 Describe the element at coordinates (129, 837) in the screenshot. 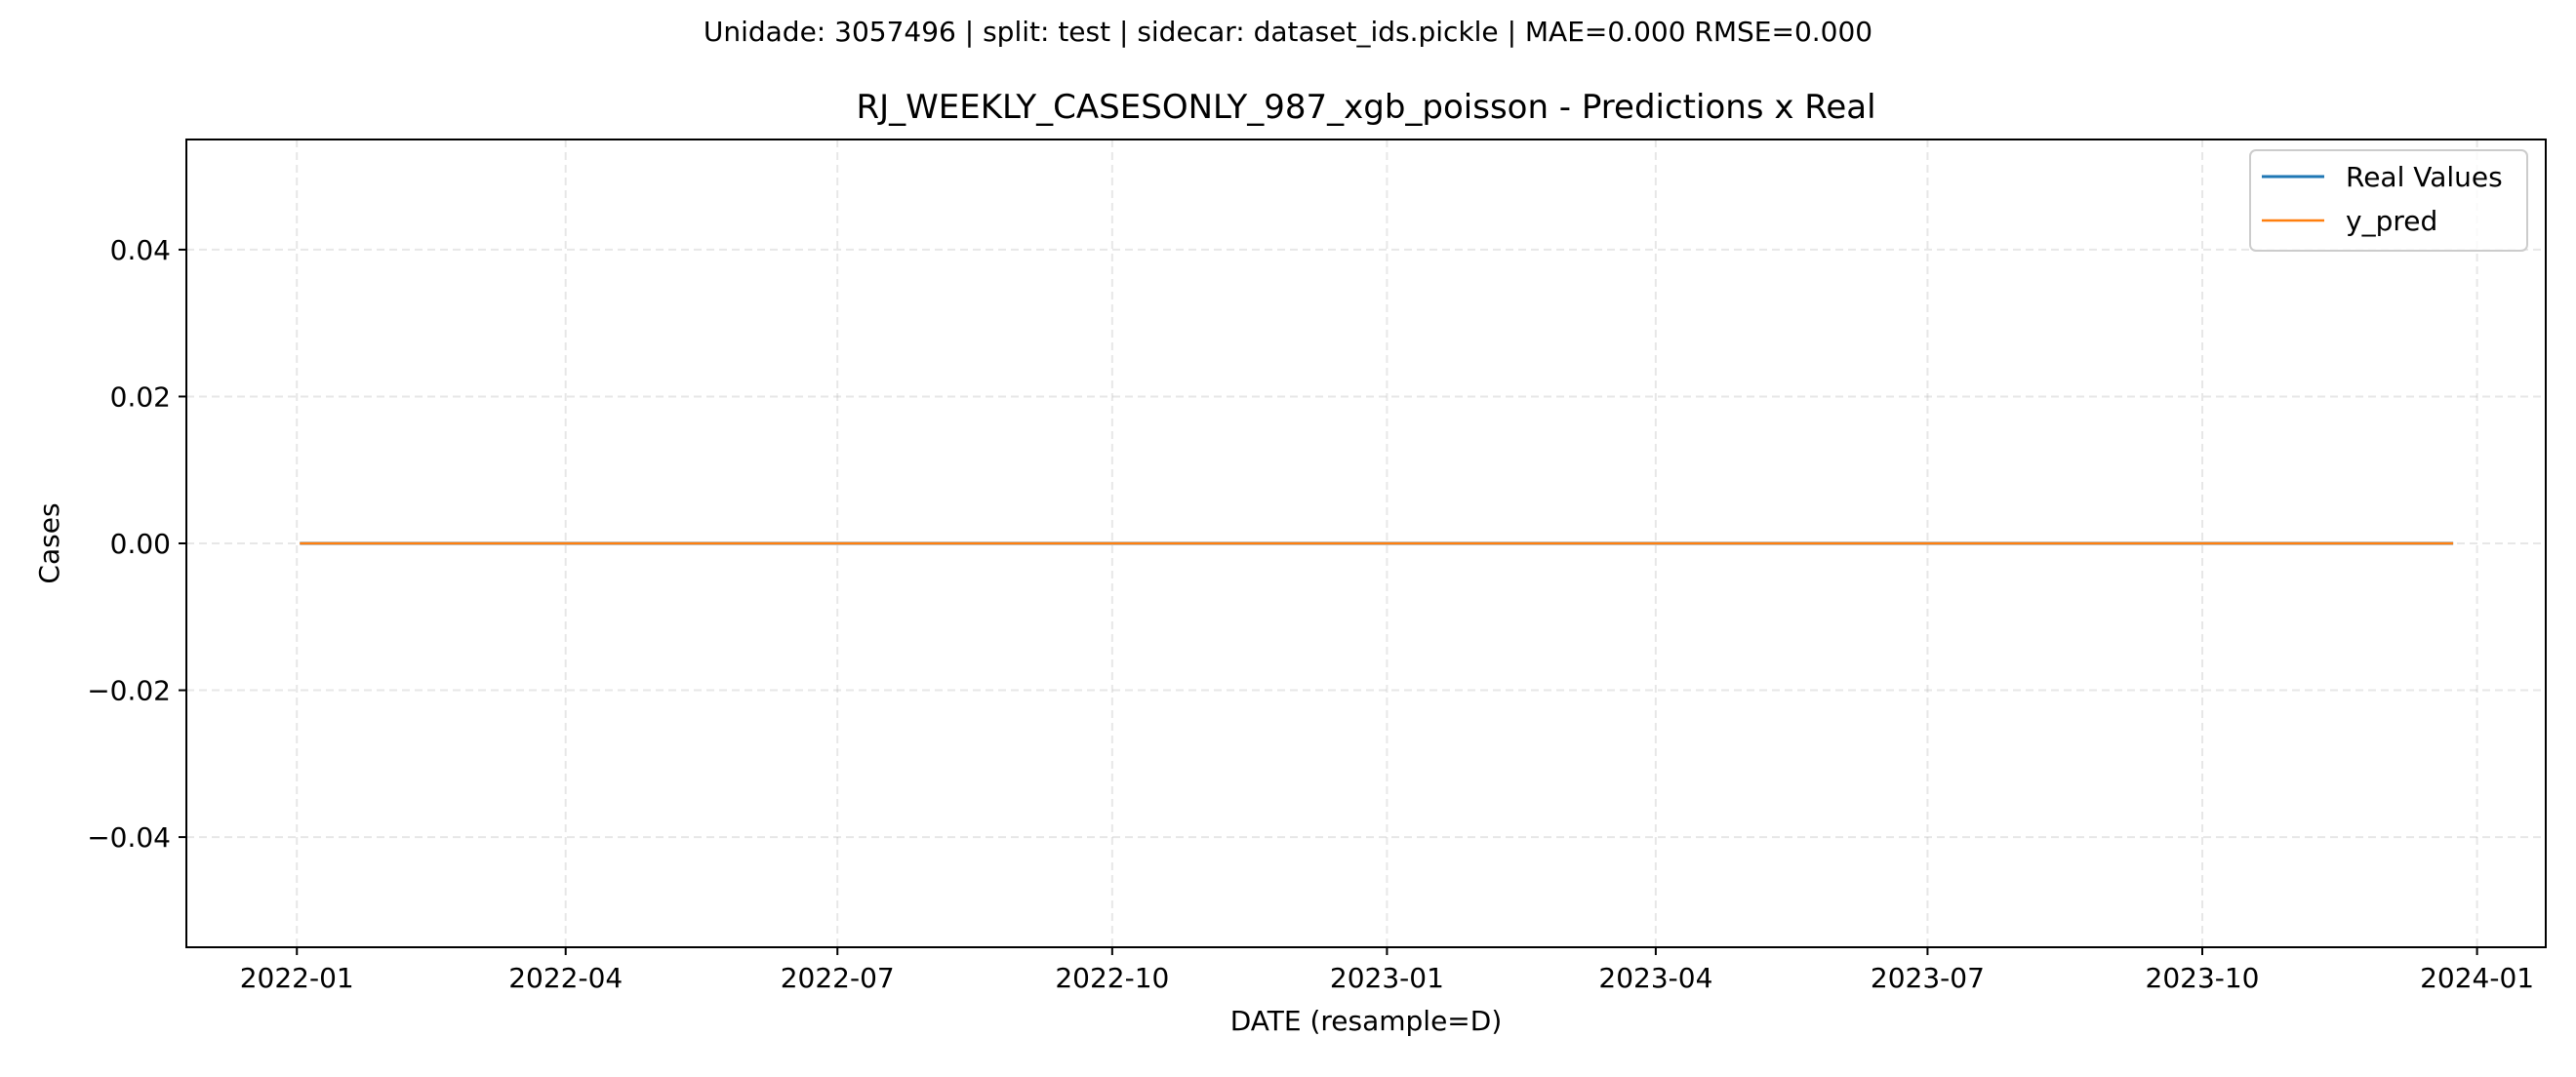

I see `y-tick-label: −0.04` at that location.